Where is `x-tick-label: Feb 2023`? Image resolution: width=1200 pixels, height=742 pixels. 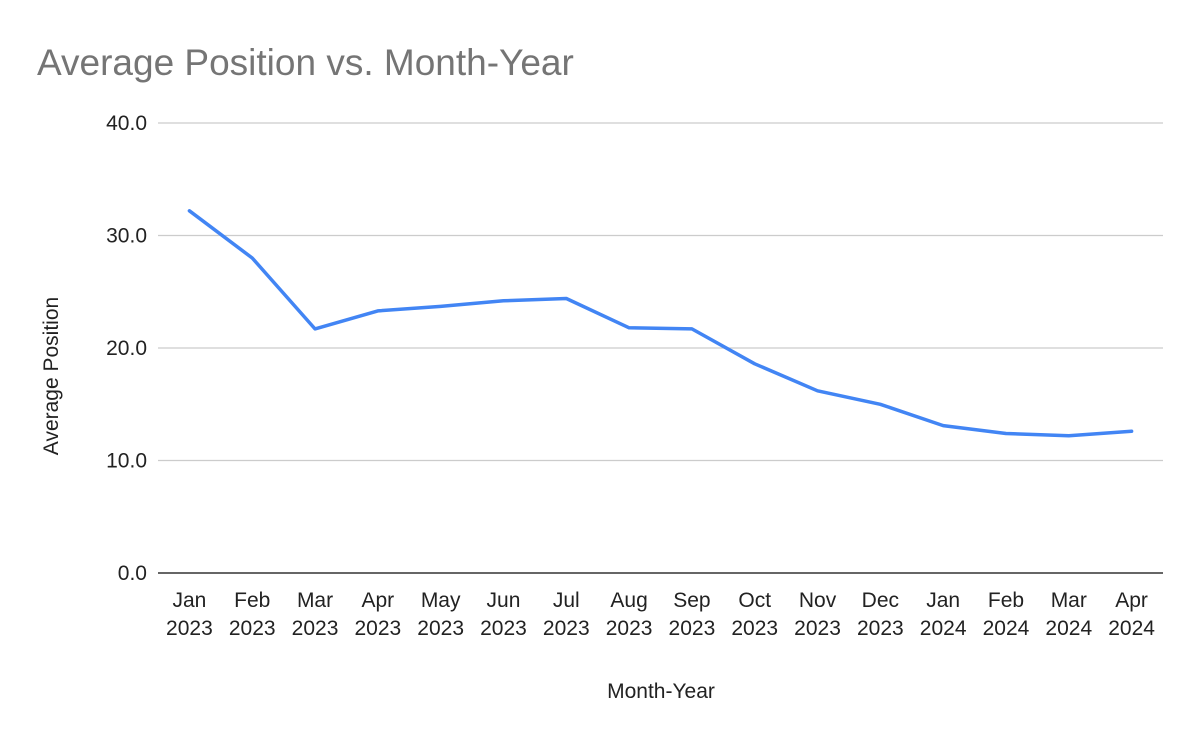
x-tick-label: Feb 2023 is located at coordinates (252, 614).